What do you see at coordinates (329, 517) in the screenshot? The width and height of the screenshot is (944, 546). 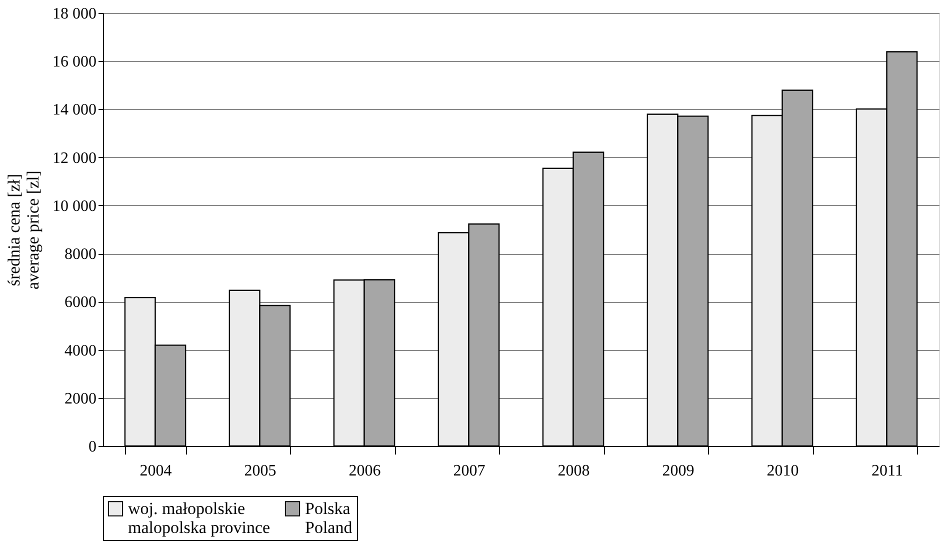 I see `legend-label: Polska Poland` at bounding box center [329, 517].